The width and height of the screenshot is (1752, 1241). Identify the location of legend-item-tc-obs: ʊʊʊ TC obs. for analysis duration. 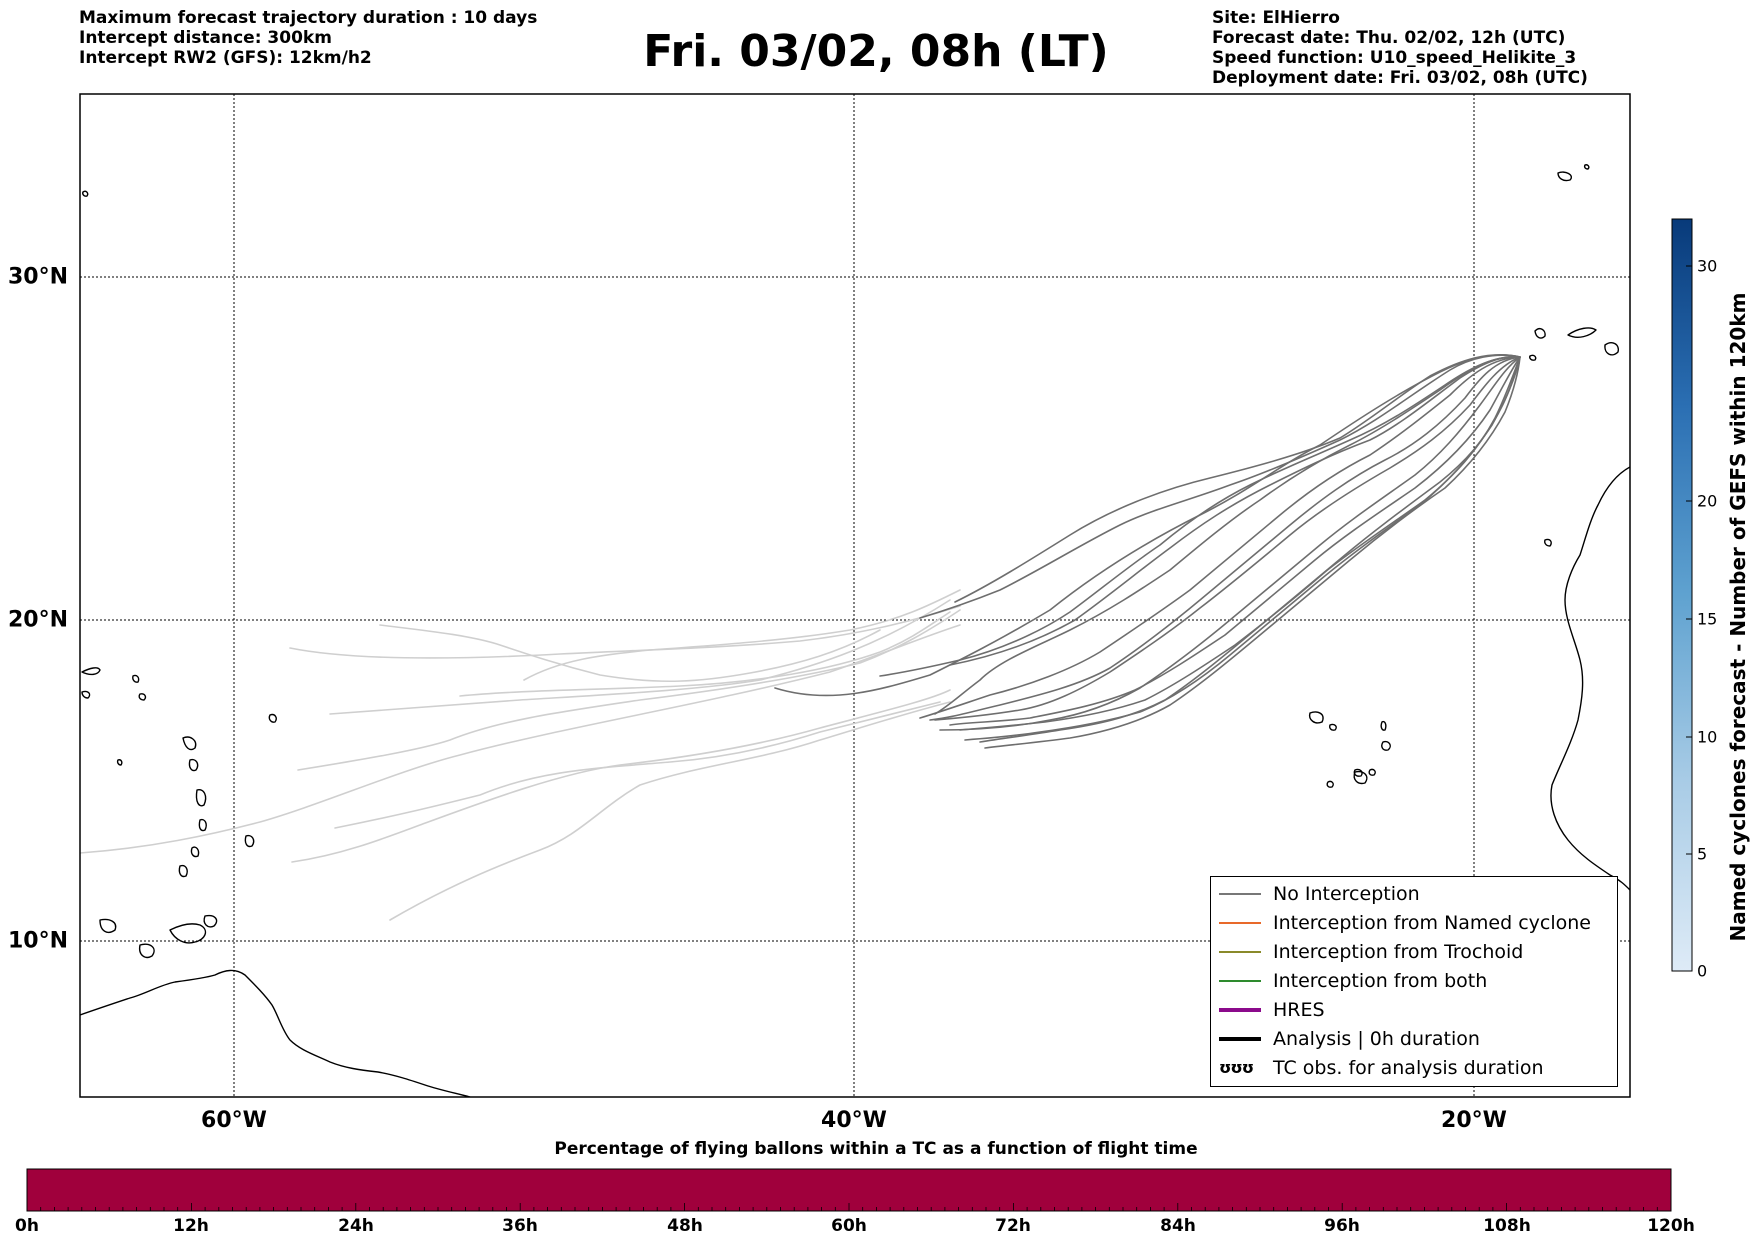
(1414, 1068).